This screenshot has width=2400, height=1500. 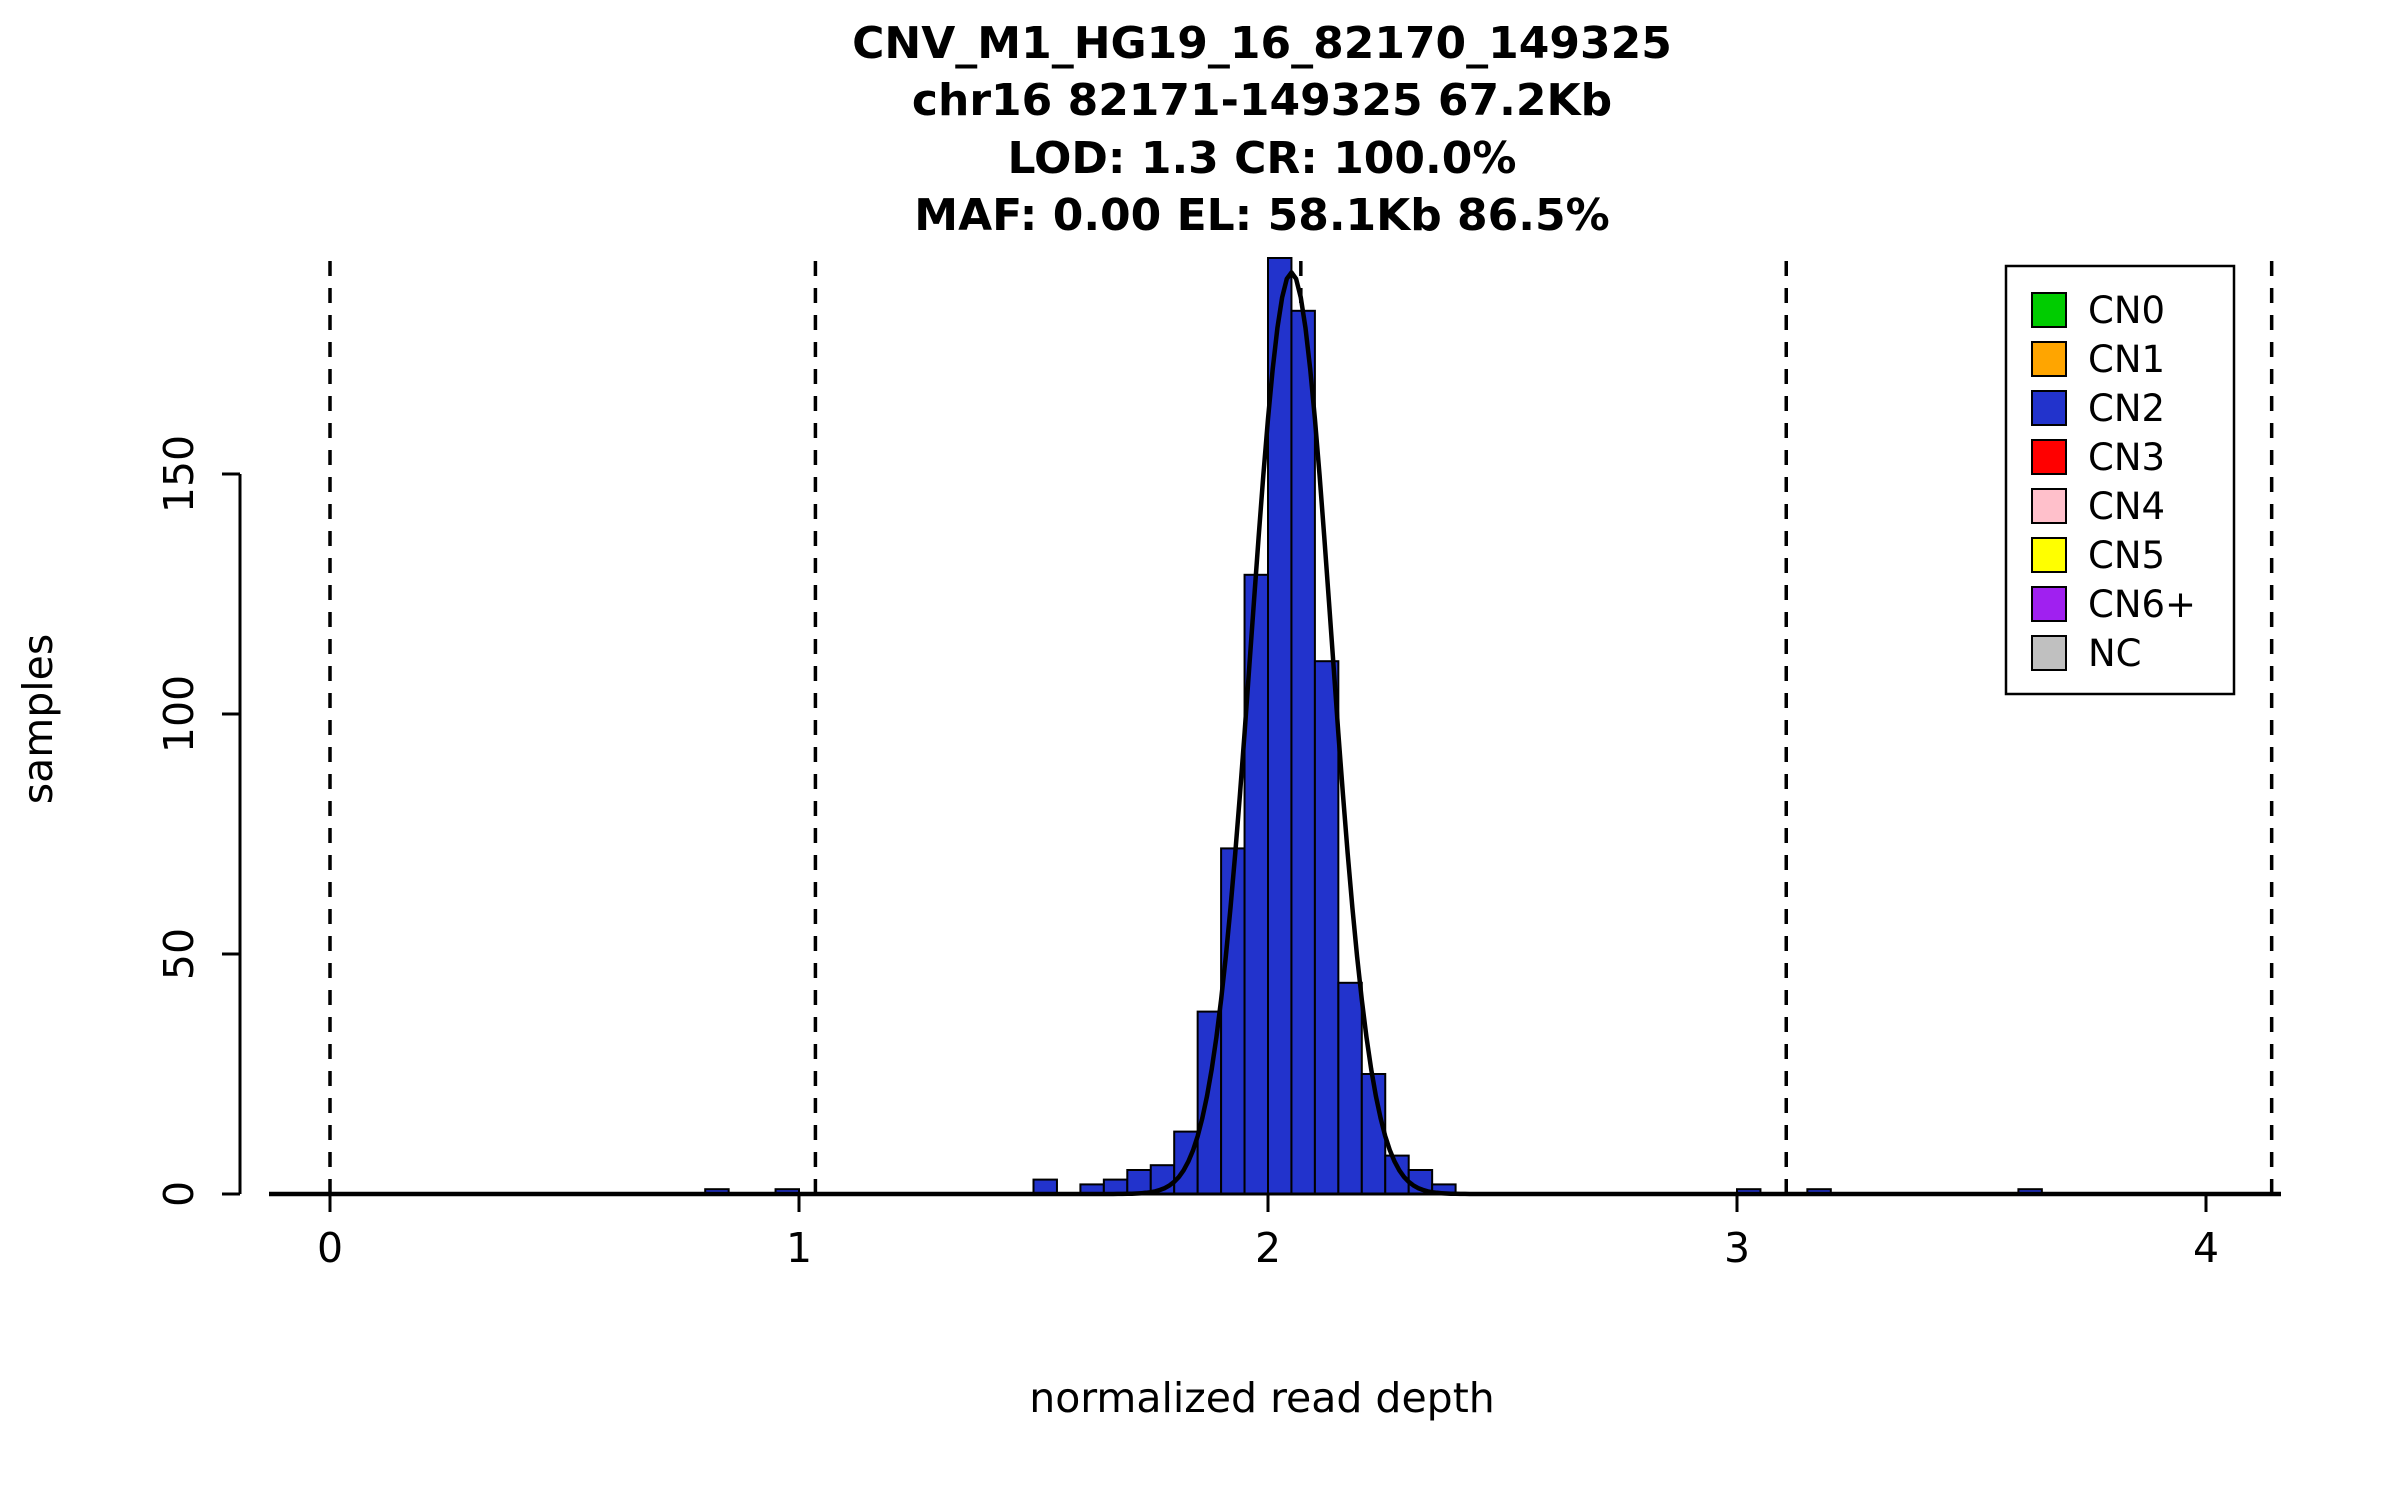 What do you see at coordinates (2126, 408) in the screenshot?
I see `legend-label: CN2` at bounding box center [2126, 408].